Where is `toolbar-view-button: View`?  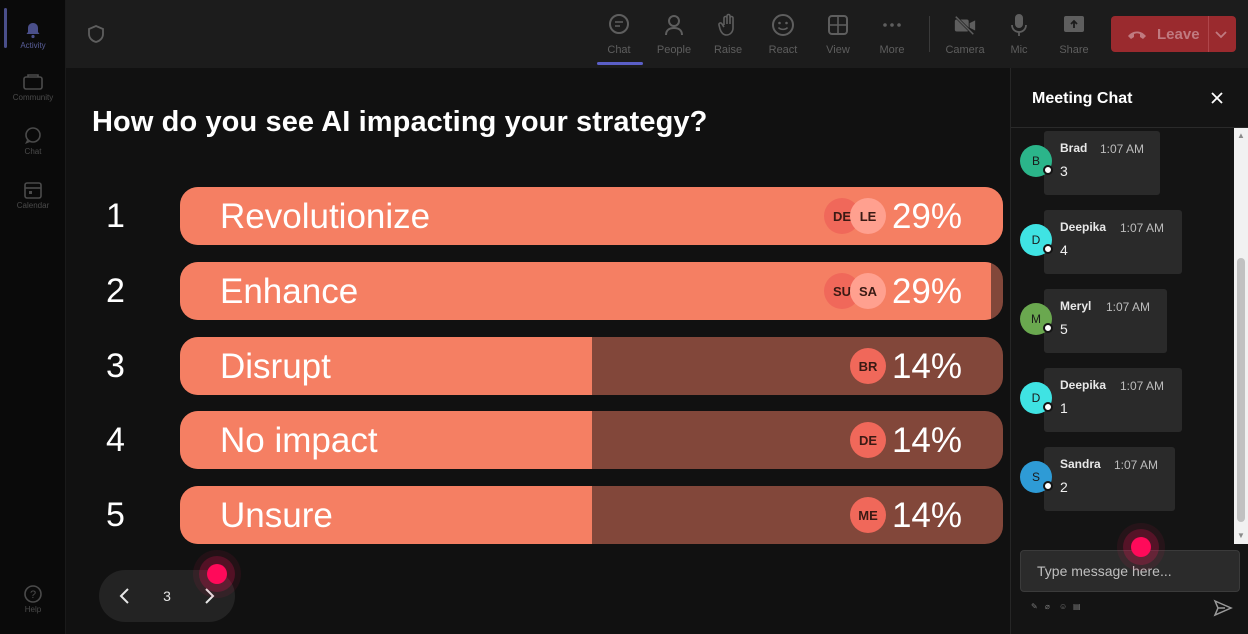 toolbar-view-button: View is located at coordinates (838, 35).